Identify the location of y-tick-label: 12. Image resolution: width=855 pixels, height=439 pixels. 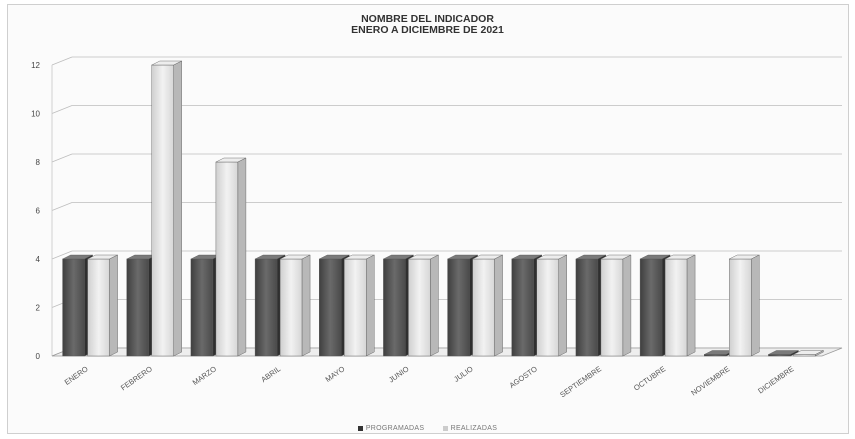
(35, 65).